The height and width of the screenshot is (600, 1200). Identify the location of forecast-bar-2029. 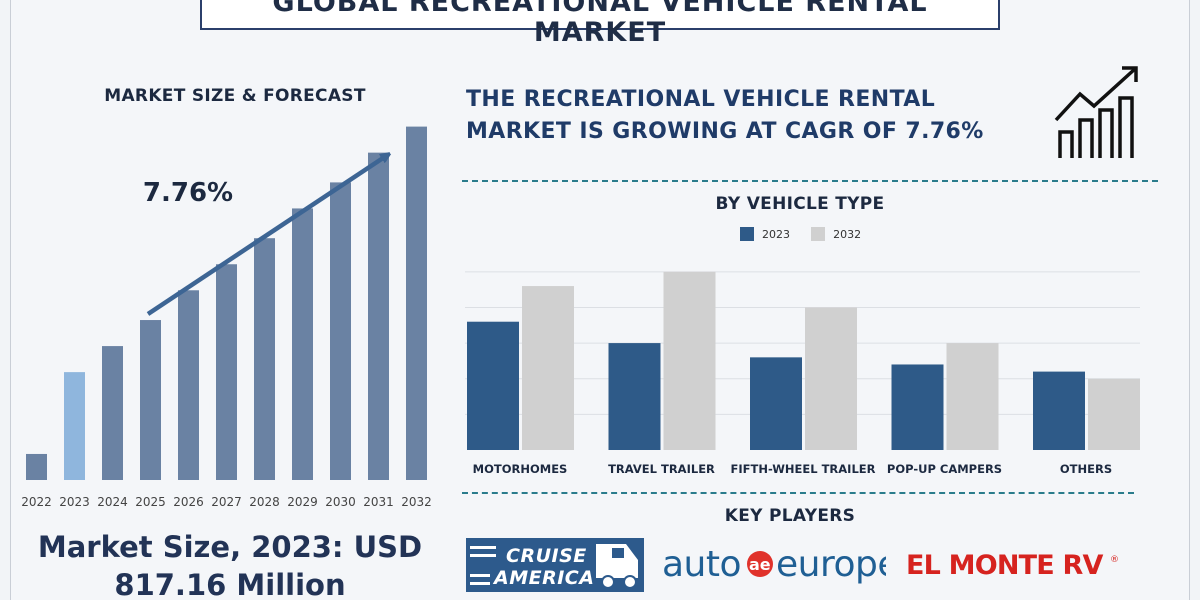
(302, 344).